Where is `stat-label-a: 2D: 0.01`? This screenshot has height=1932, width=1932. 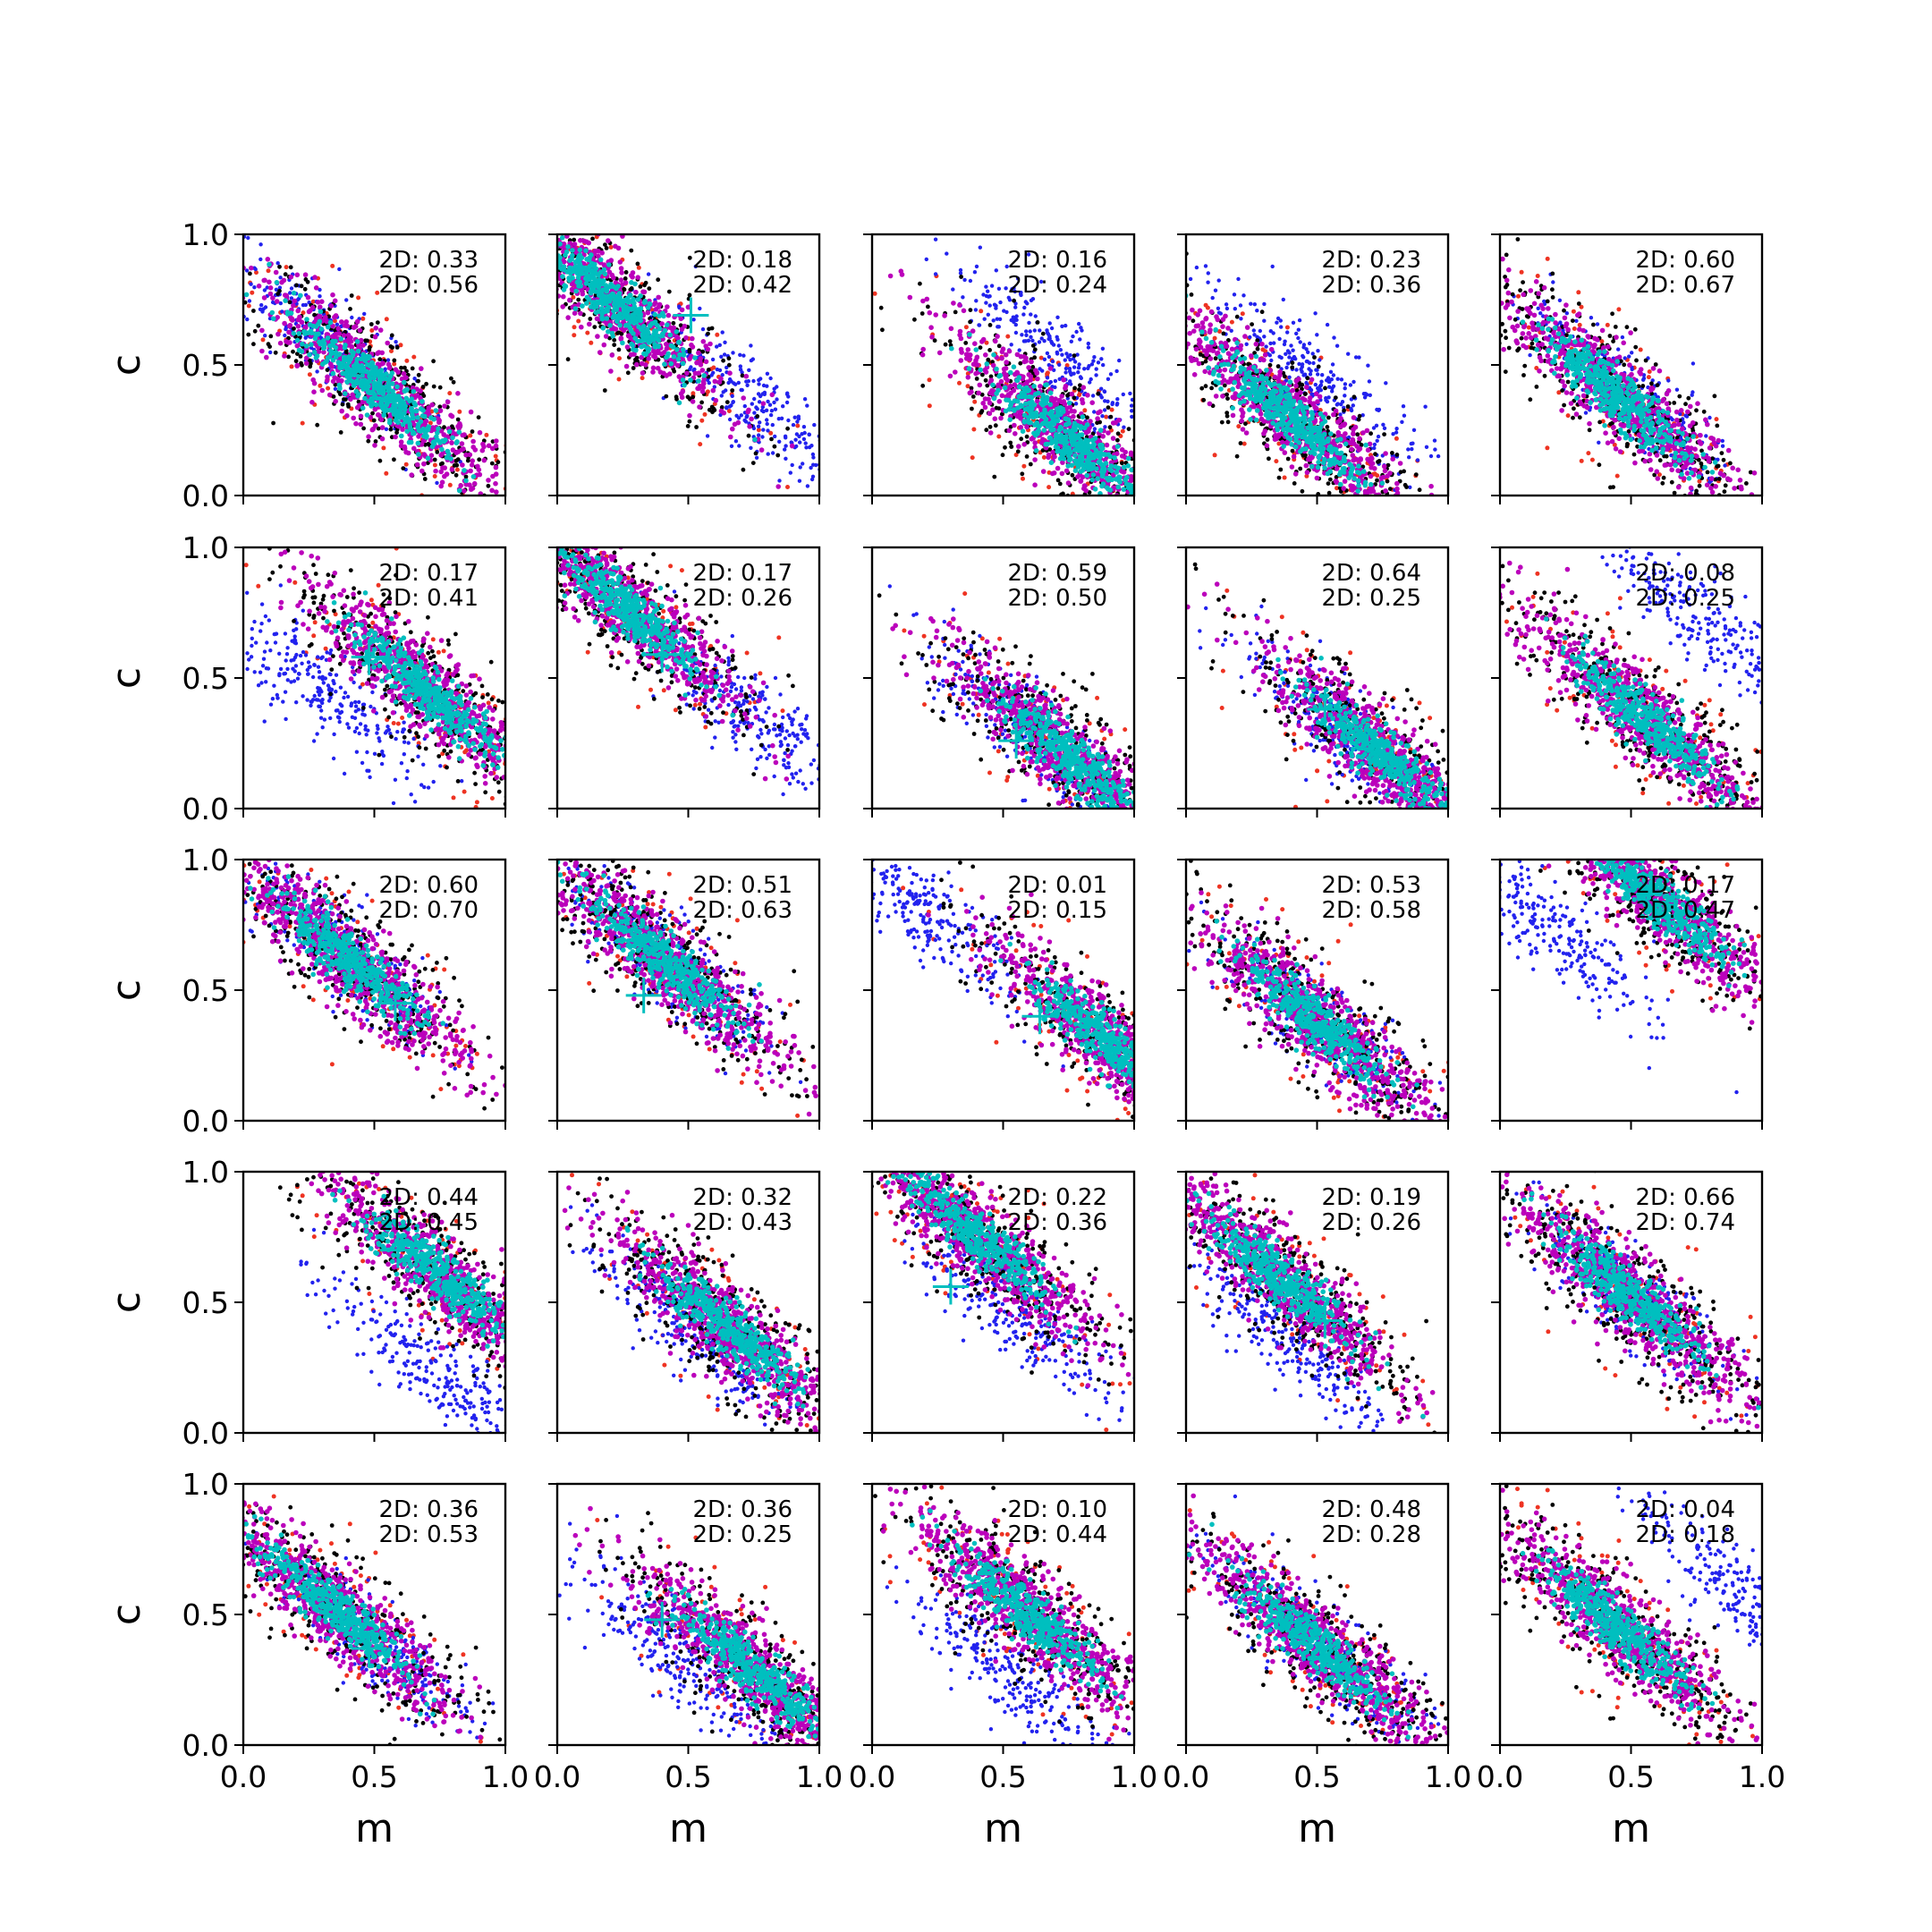 stat-label-a: 2D: 0.01 is located at coordinates (1057, 885).